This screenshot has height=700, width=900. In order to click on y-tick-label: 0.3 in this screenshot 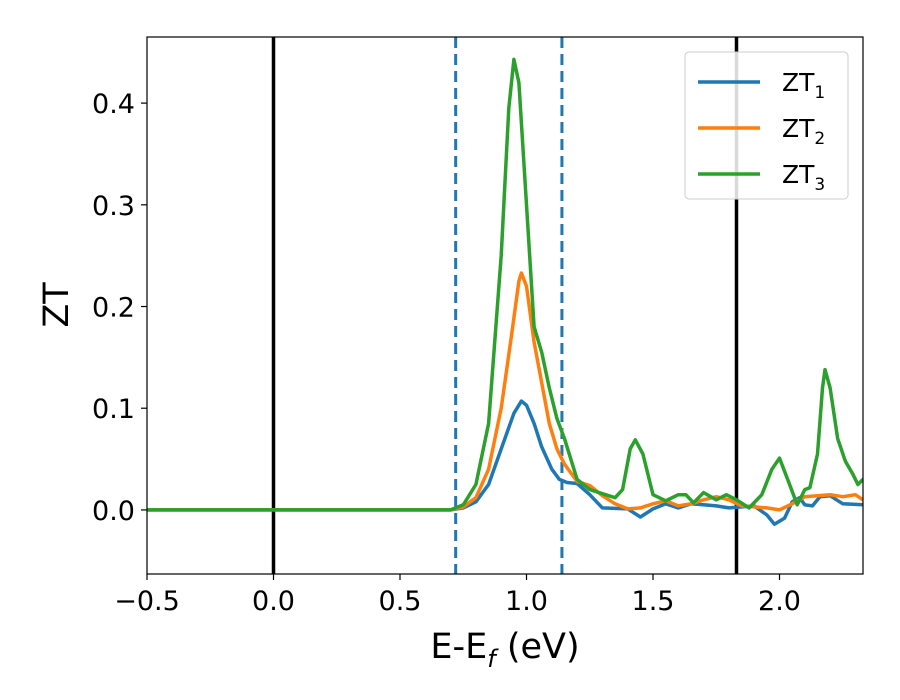, I will do `click(113, 206)`.